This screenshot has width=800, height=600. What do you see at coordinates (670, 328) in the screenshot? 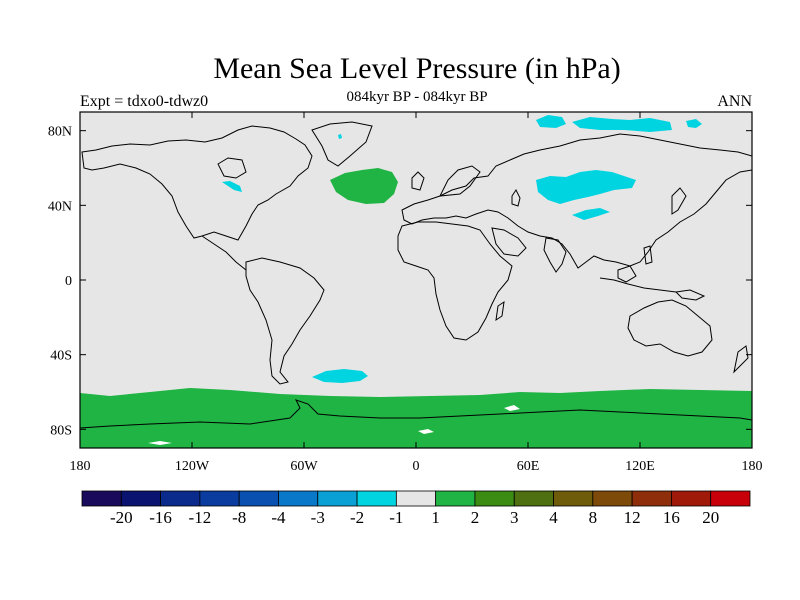
I see `coastline-australia` at bounding box center [670, 328].